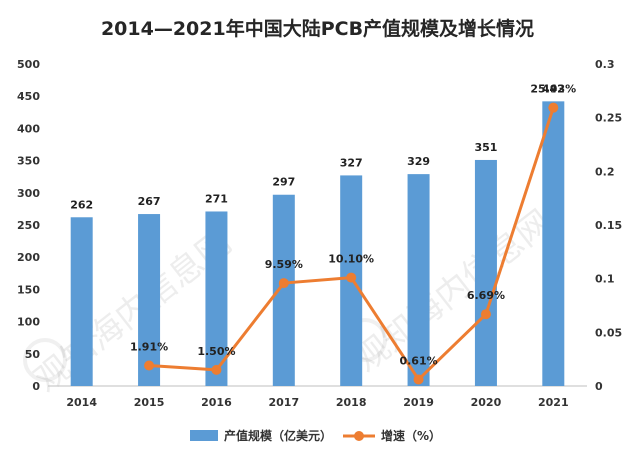 The image size is (635, 463). What do you see at coordinates (553, 402) in the screenshot?
I see `x-tick-label: 2021` at bounding box center [553, 402].